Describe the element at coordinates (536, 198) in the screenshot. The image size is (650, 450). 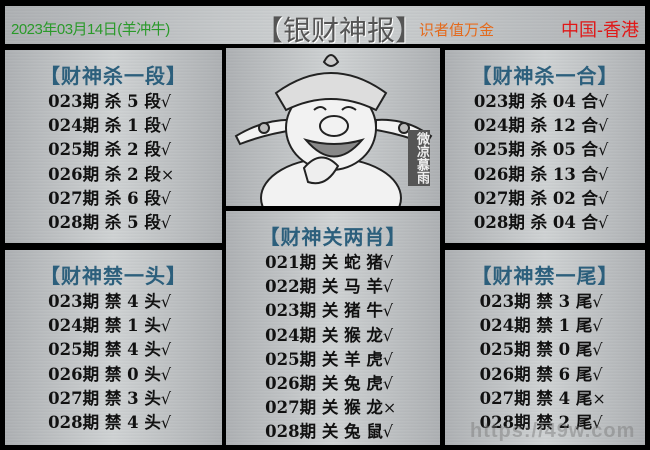
I see `prediction-text: 027期 杀 02 合` at that location.